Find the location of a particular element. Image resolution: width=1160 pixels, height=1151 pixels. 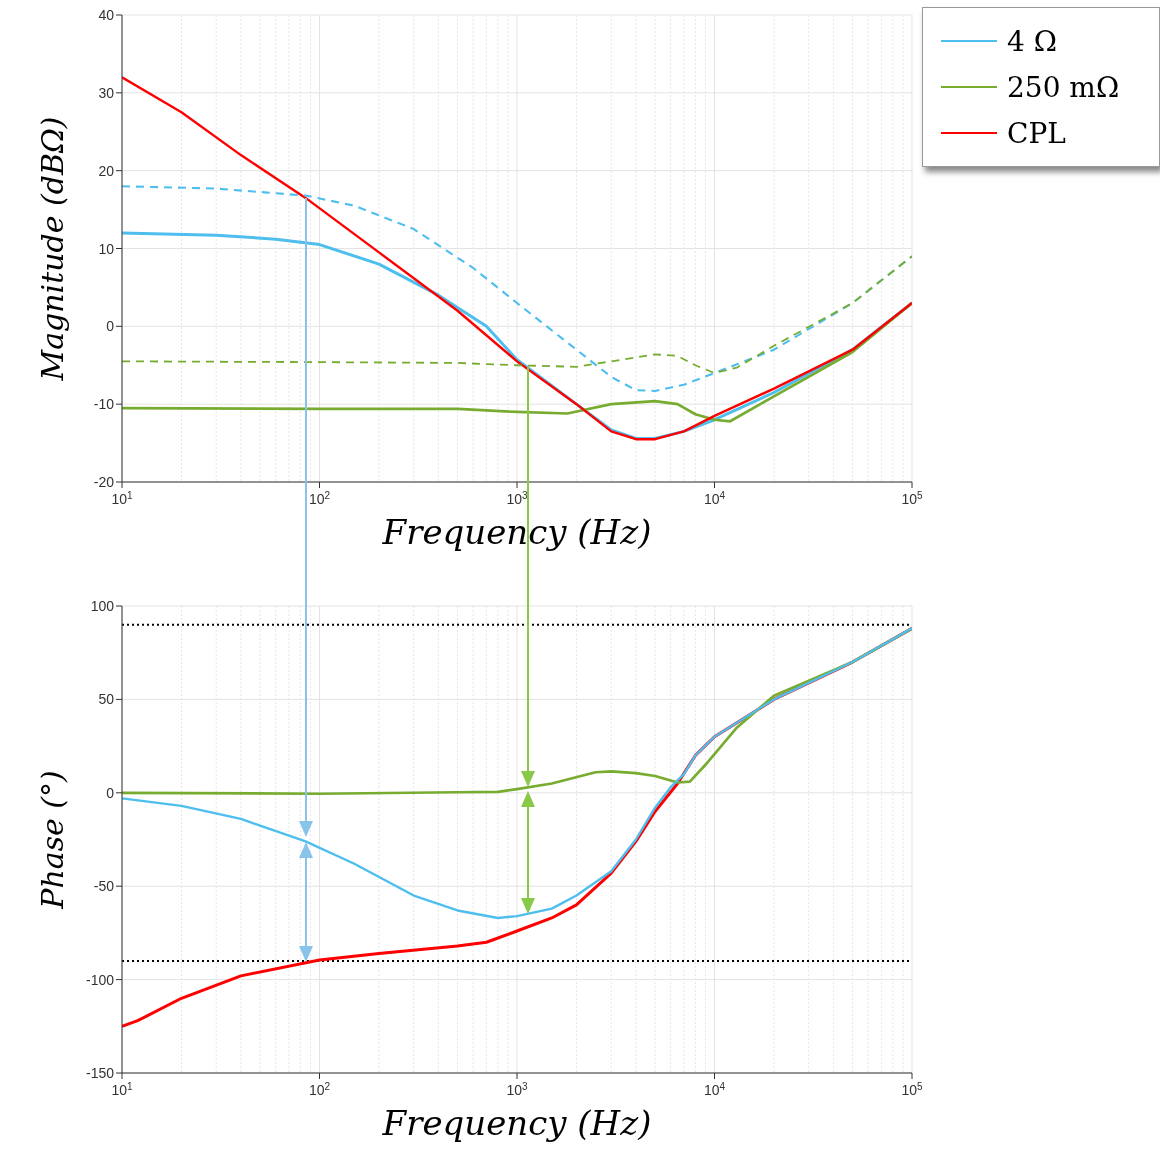

legend-label: 4 Ω is located at coordinates (1032, 41).